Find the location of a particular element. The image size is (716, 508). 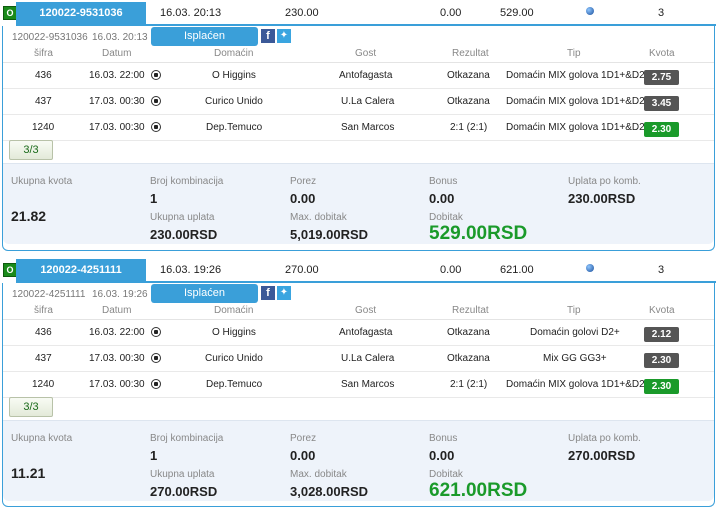

match-code: 1240 is located at coordinates (43, 384).